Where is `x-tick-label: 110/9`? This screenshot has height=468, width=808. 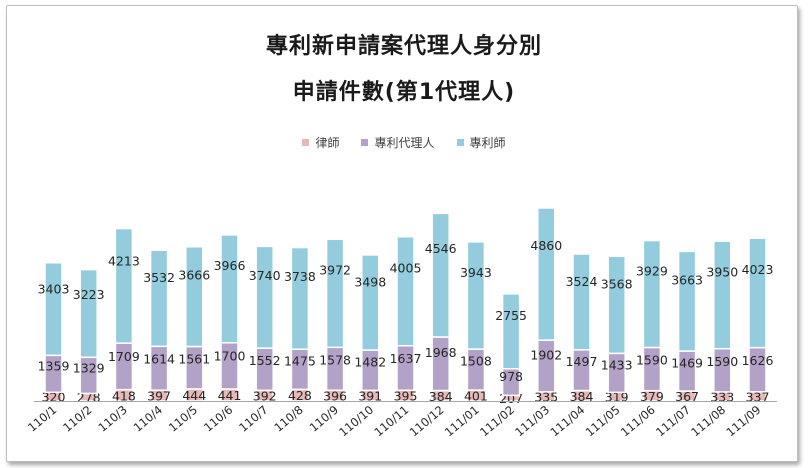
x-tick-label: 110/9 is located at coordinates (324, 419).